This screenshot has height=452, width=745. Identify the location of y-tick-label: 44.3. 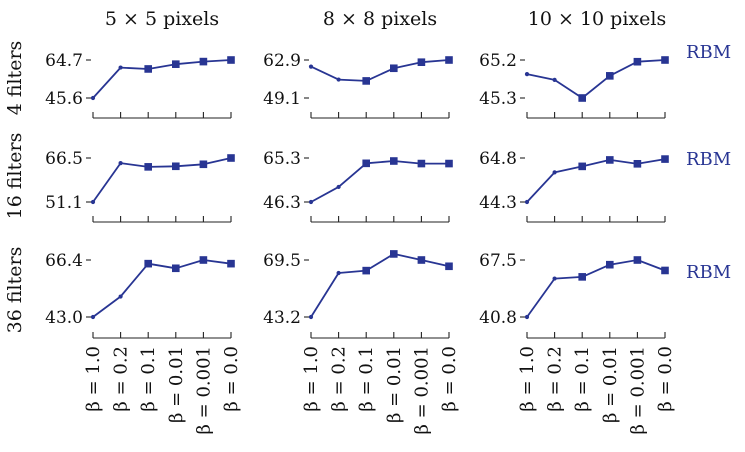
(498, 203).